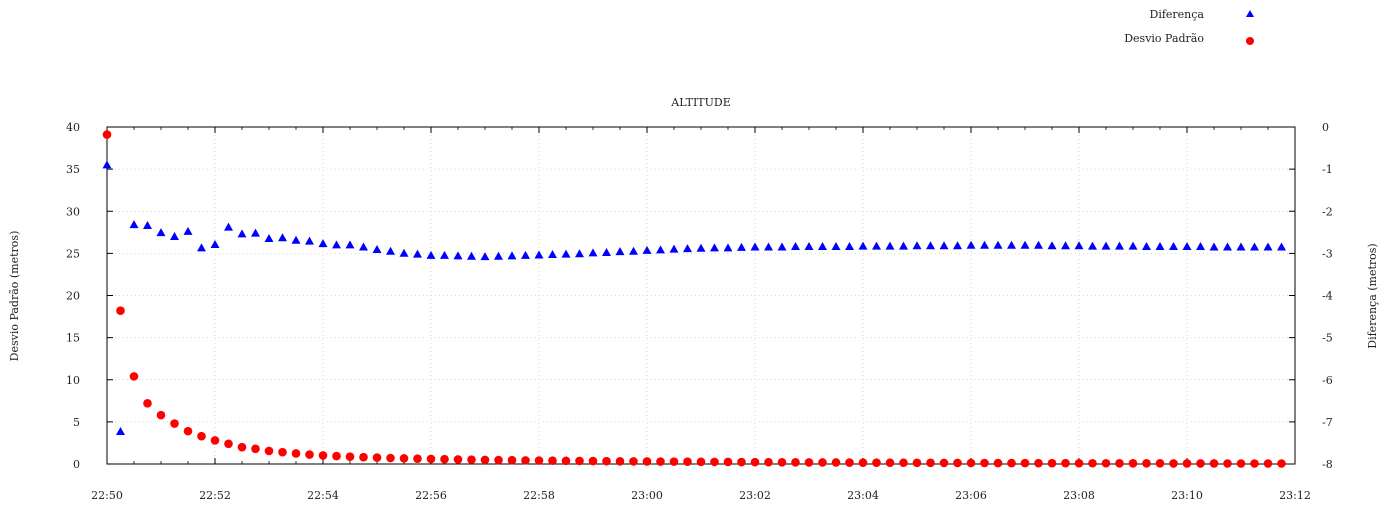  I want to click on legend-label-diferenca: Diferença, so click(1177, 14).